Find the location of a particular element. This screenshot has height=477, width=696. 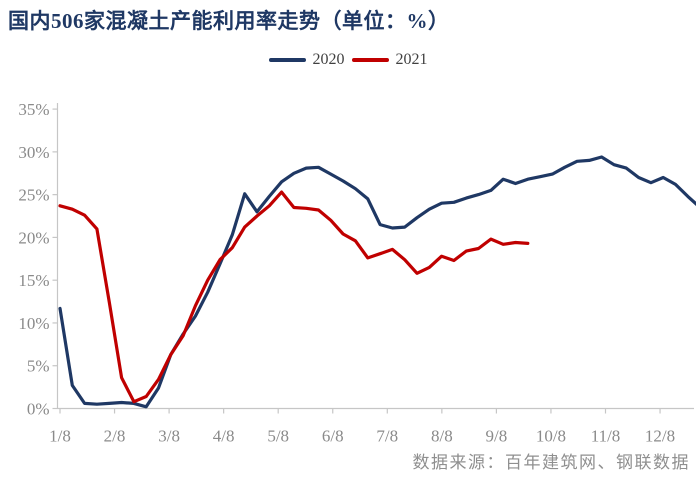

x-tick-label: 4/8 is located at coordinates (224, 436).